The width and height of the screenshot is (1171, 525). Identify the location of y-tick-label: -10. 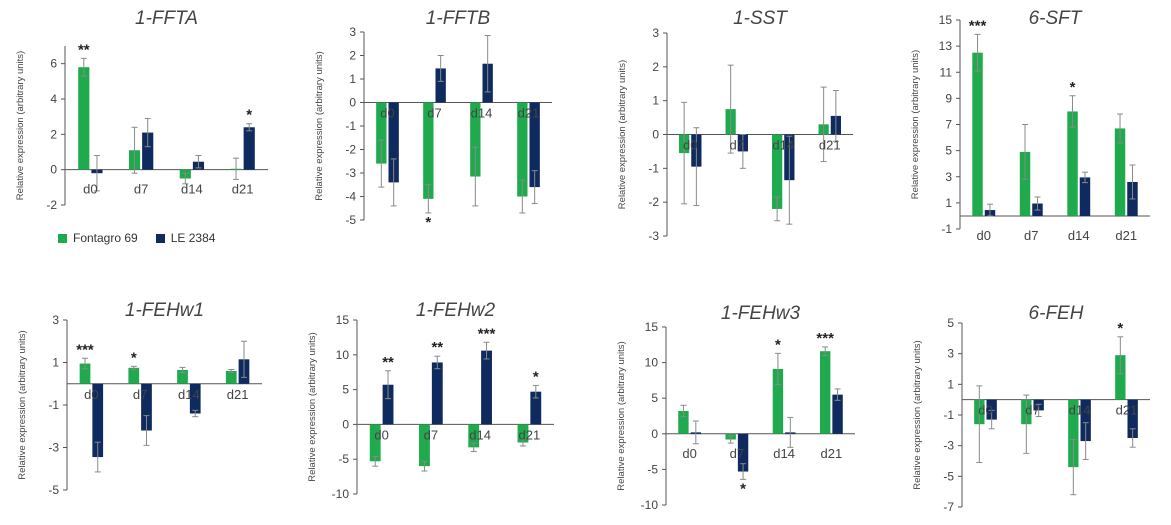
(341, 494).